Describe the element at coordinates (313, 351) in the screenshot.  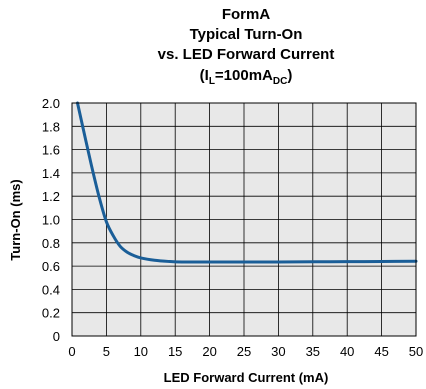
I see `x-tick-label-7: 35` at that location.